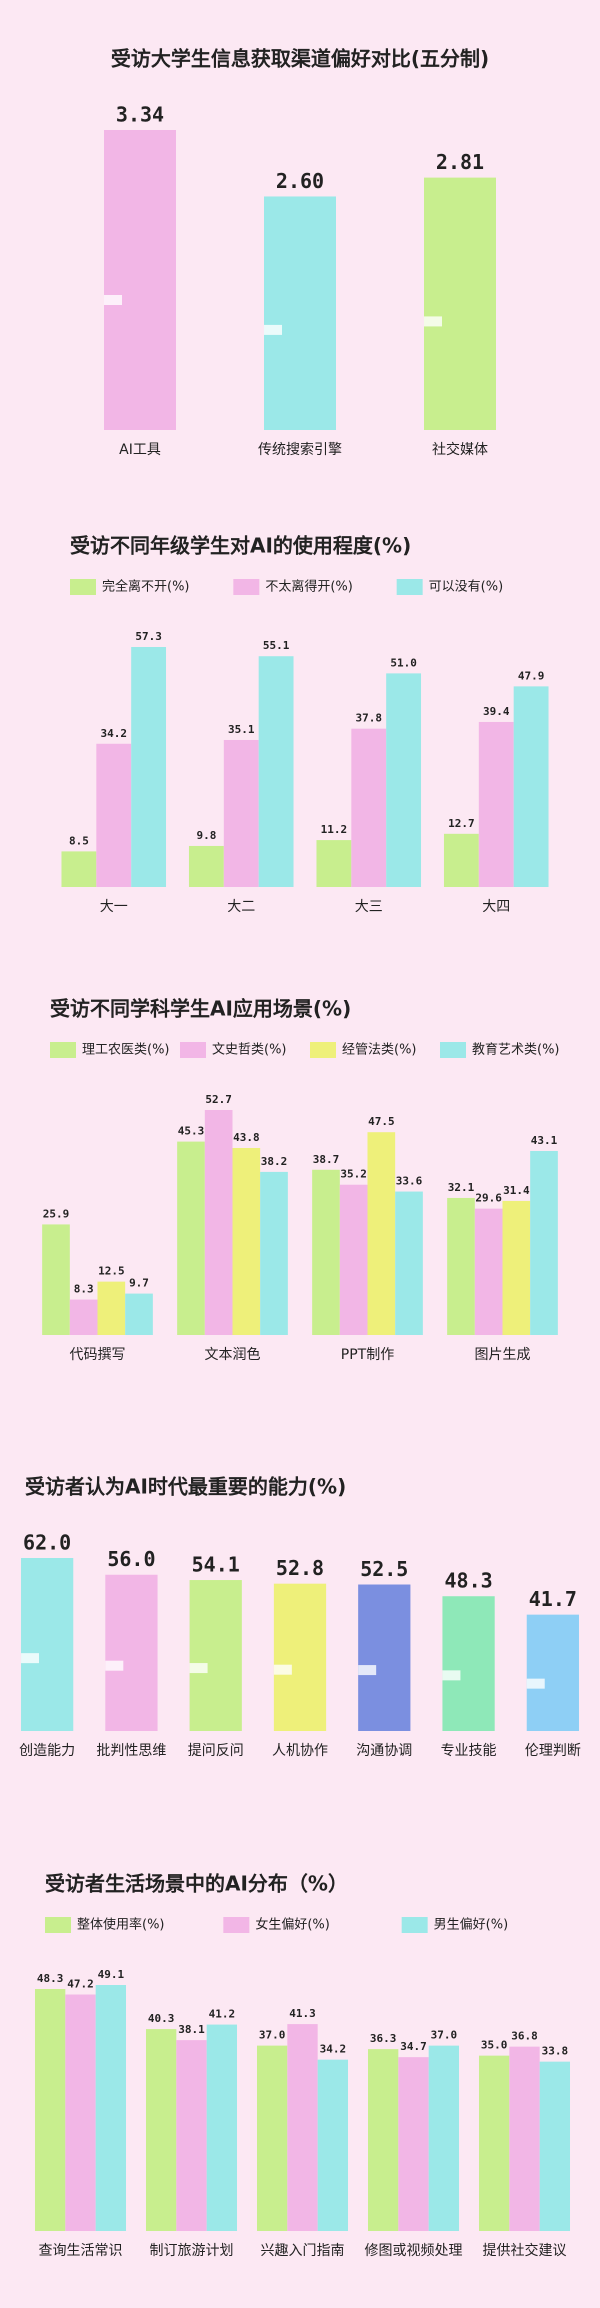 Image resolution: width=600 pixels, height=2308 pixels. Describe the element at coordinates (384, 1751) in the screenshot. I see `category-label: 沟通协调` at that location.